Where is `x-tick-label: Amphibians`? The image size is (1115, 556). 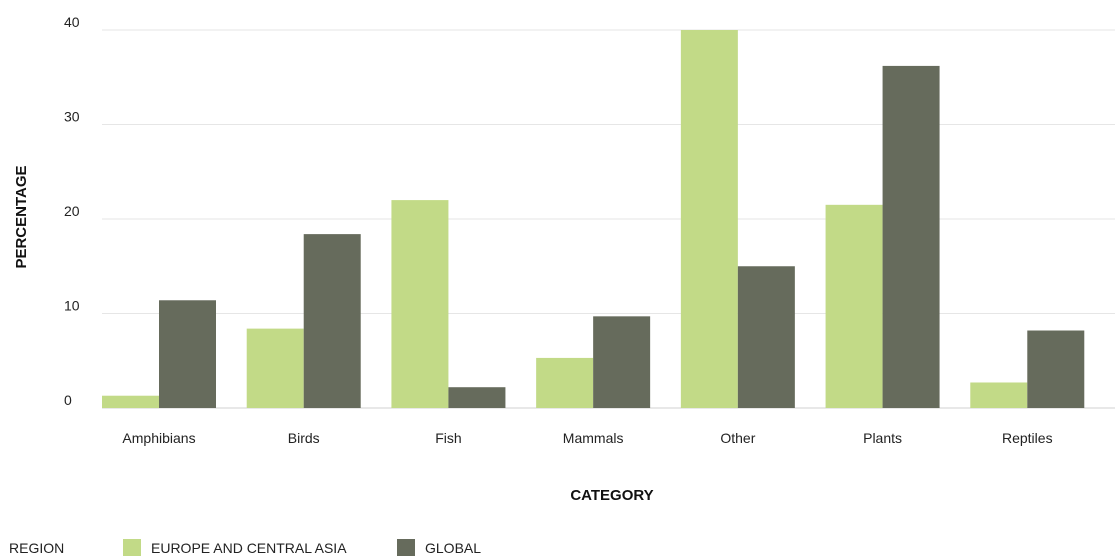 x-tick-label: Amphibians is located at coordinates (158, 438).